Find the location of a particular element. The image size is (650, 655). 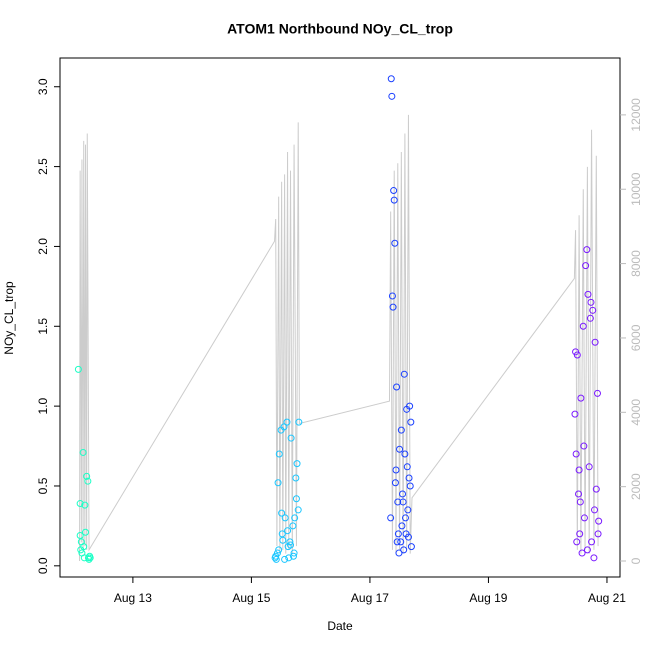

x-axis-label: Date is located at coordinates (340, 626).